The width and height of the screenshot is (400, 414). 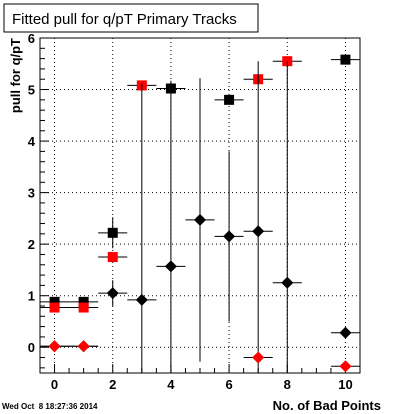 I want to click on x-axis-label: No. of Bad Points, so click(x=327, y=405).